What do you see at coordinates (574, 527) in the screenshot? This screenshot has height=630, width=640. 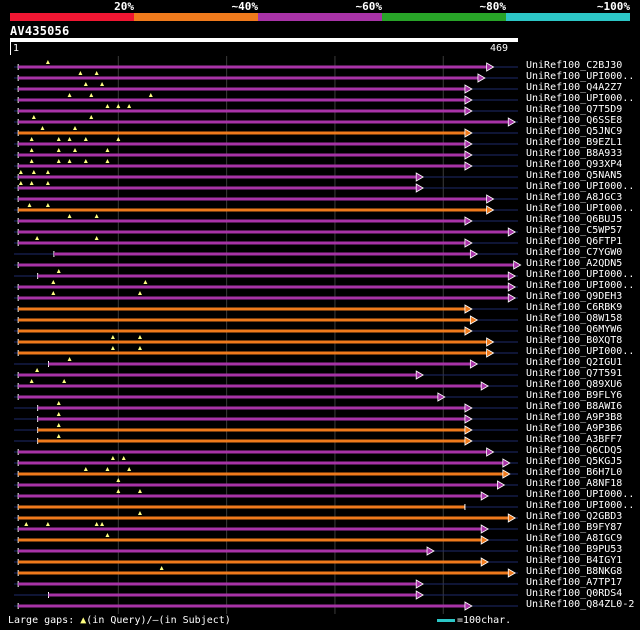 I see `hit-label: UniRef100_B9FY87` at bounding box center [574, 527].